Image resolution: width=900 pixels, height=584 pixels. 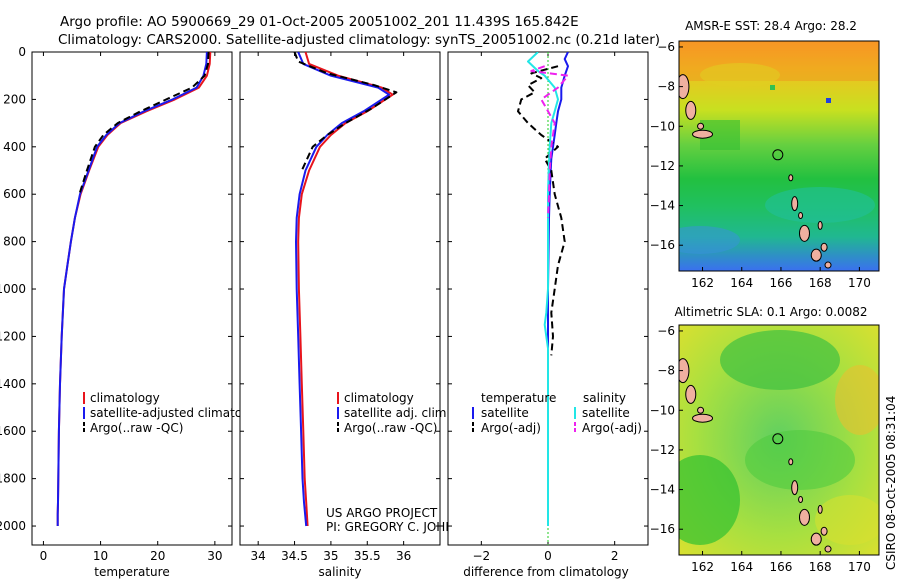 I want to click on sla-map-box, so click(x=779, y=440).